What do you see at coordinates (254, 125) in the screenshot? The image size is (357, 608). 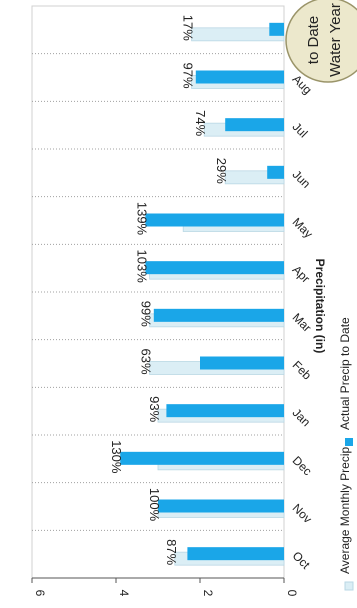 I see `bar-actual-jul` at bounding box center [254, 125].